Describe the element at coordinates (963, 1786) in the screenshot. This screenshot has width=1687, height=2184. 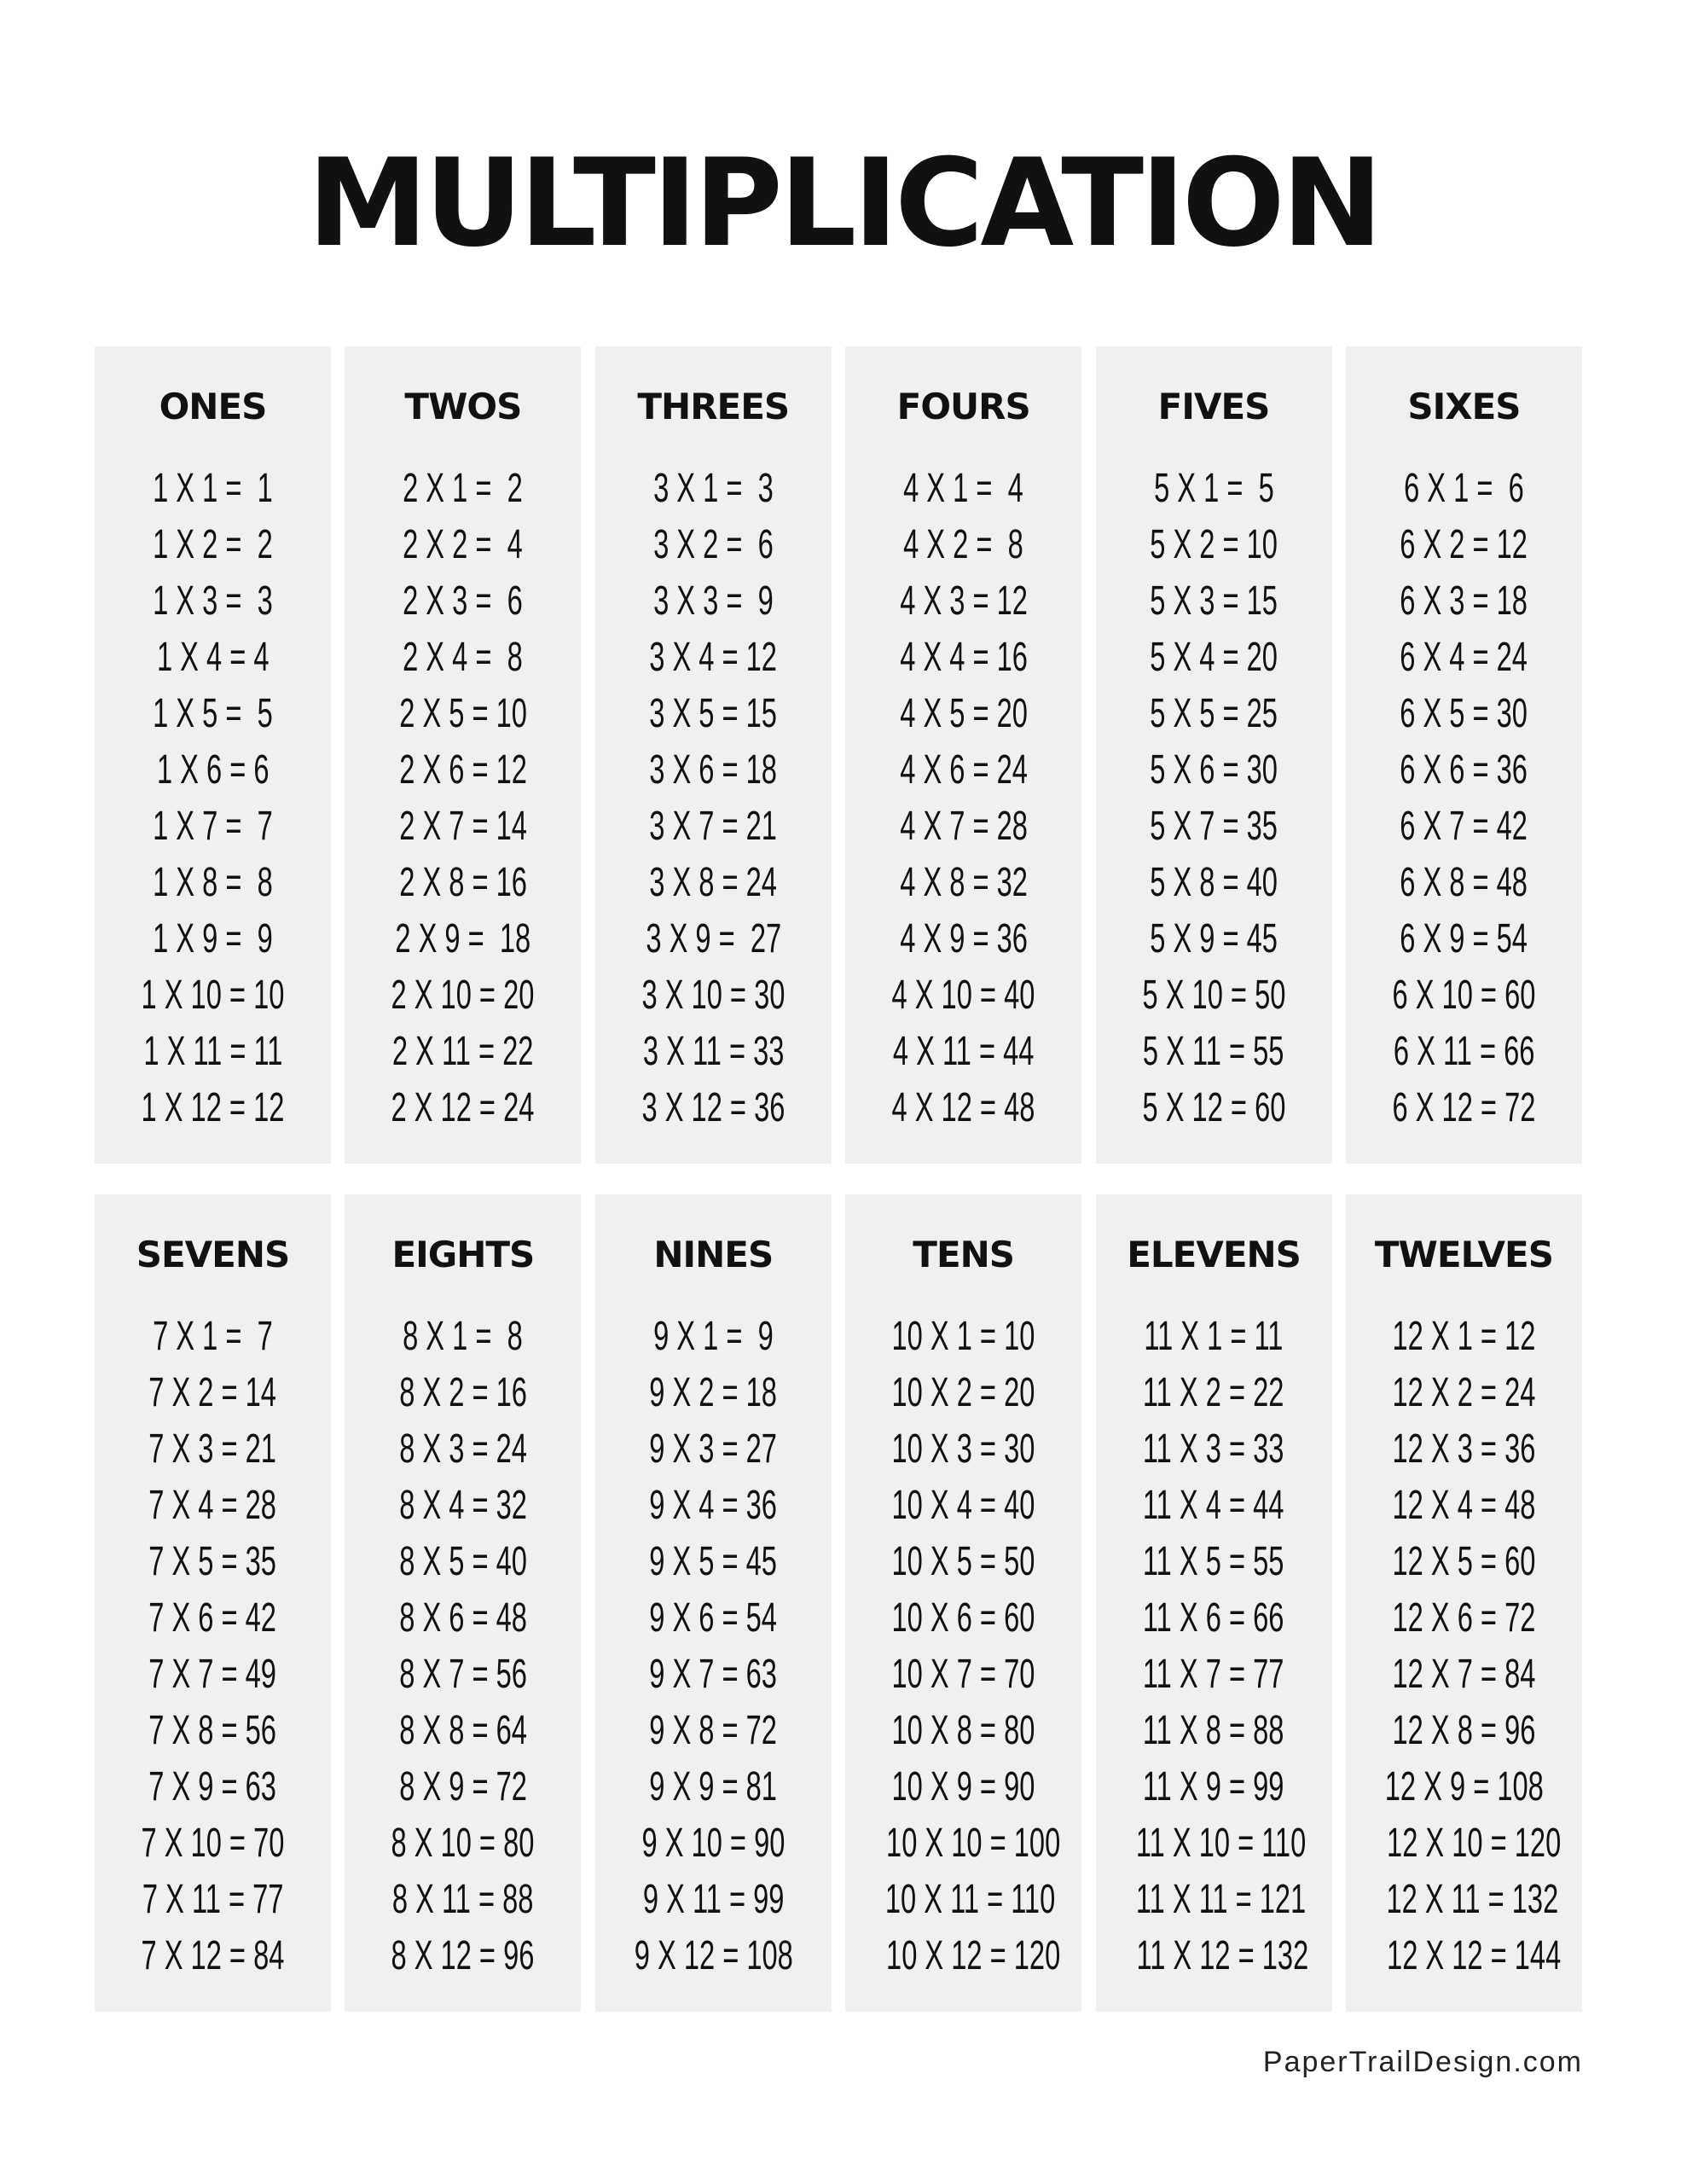
I see `equation-text: 10 X 9 = 90` at that location.